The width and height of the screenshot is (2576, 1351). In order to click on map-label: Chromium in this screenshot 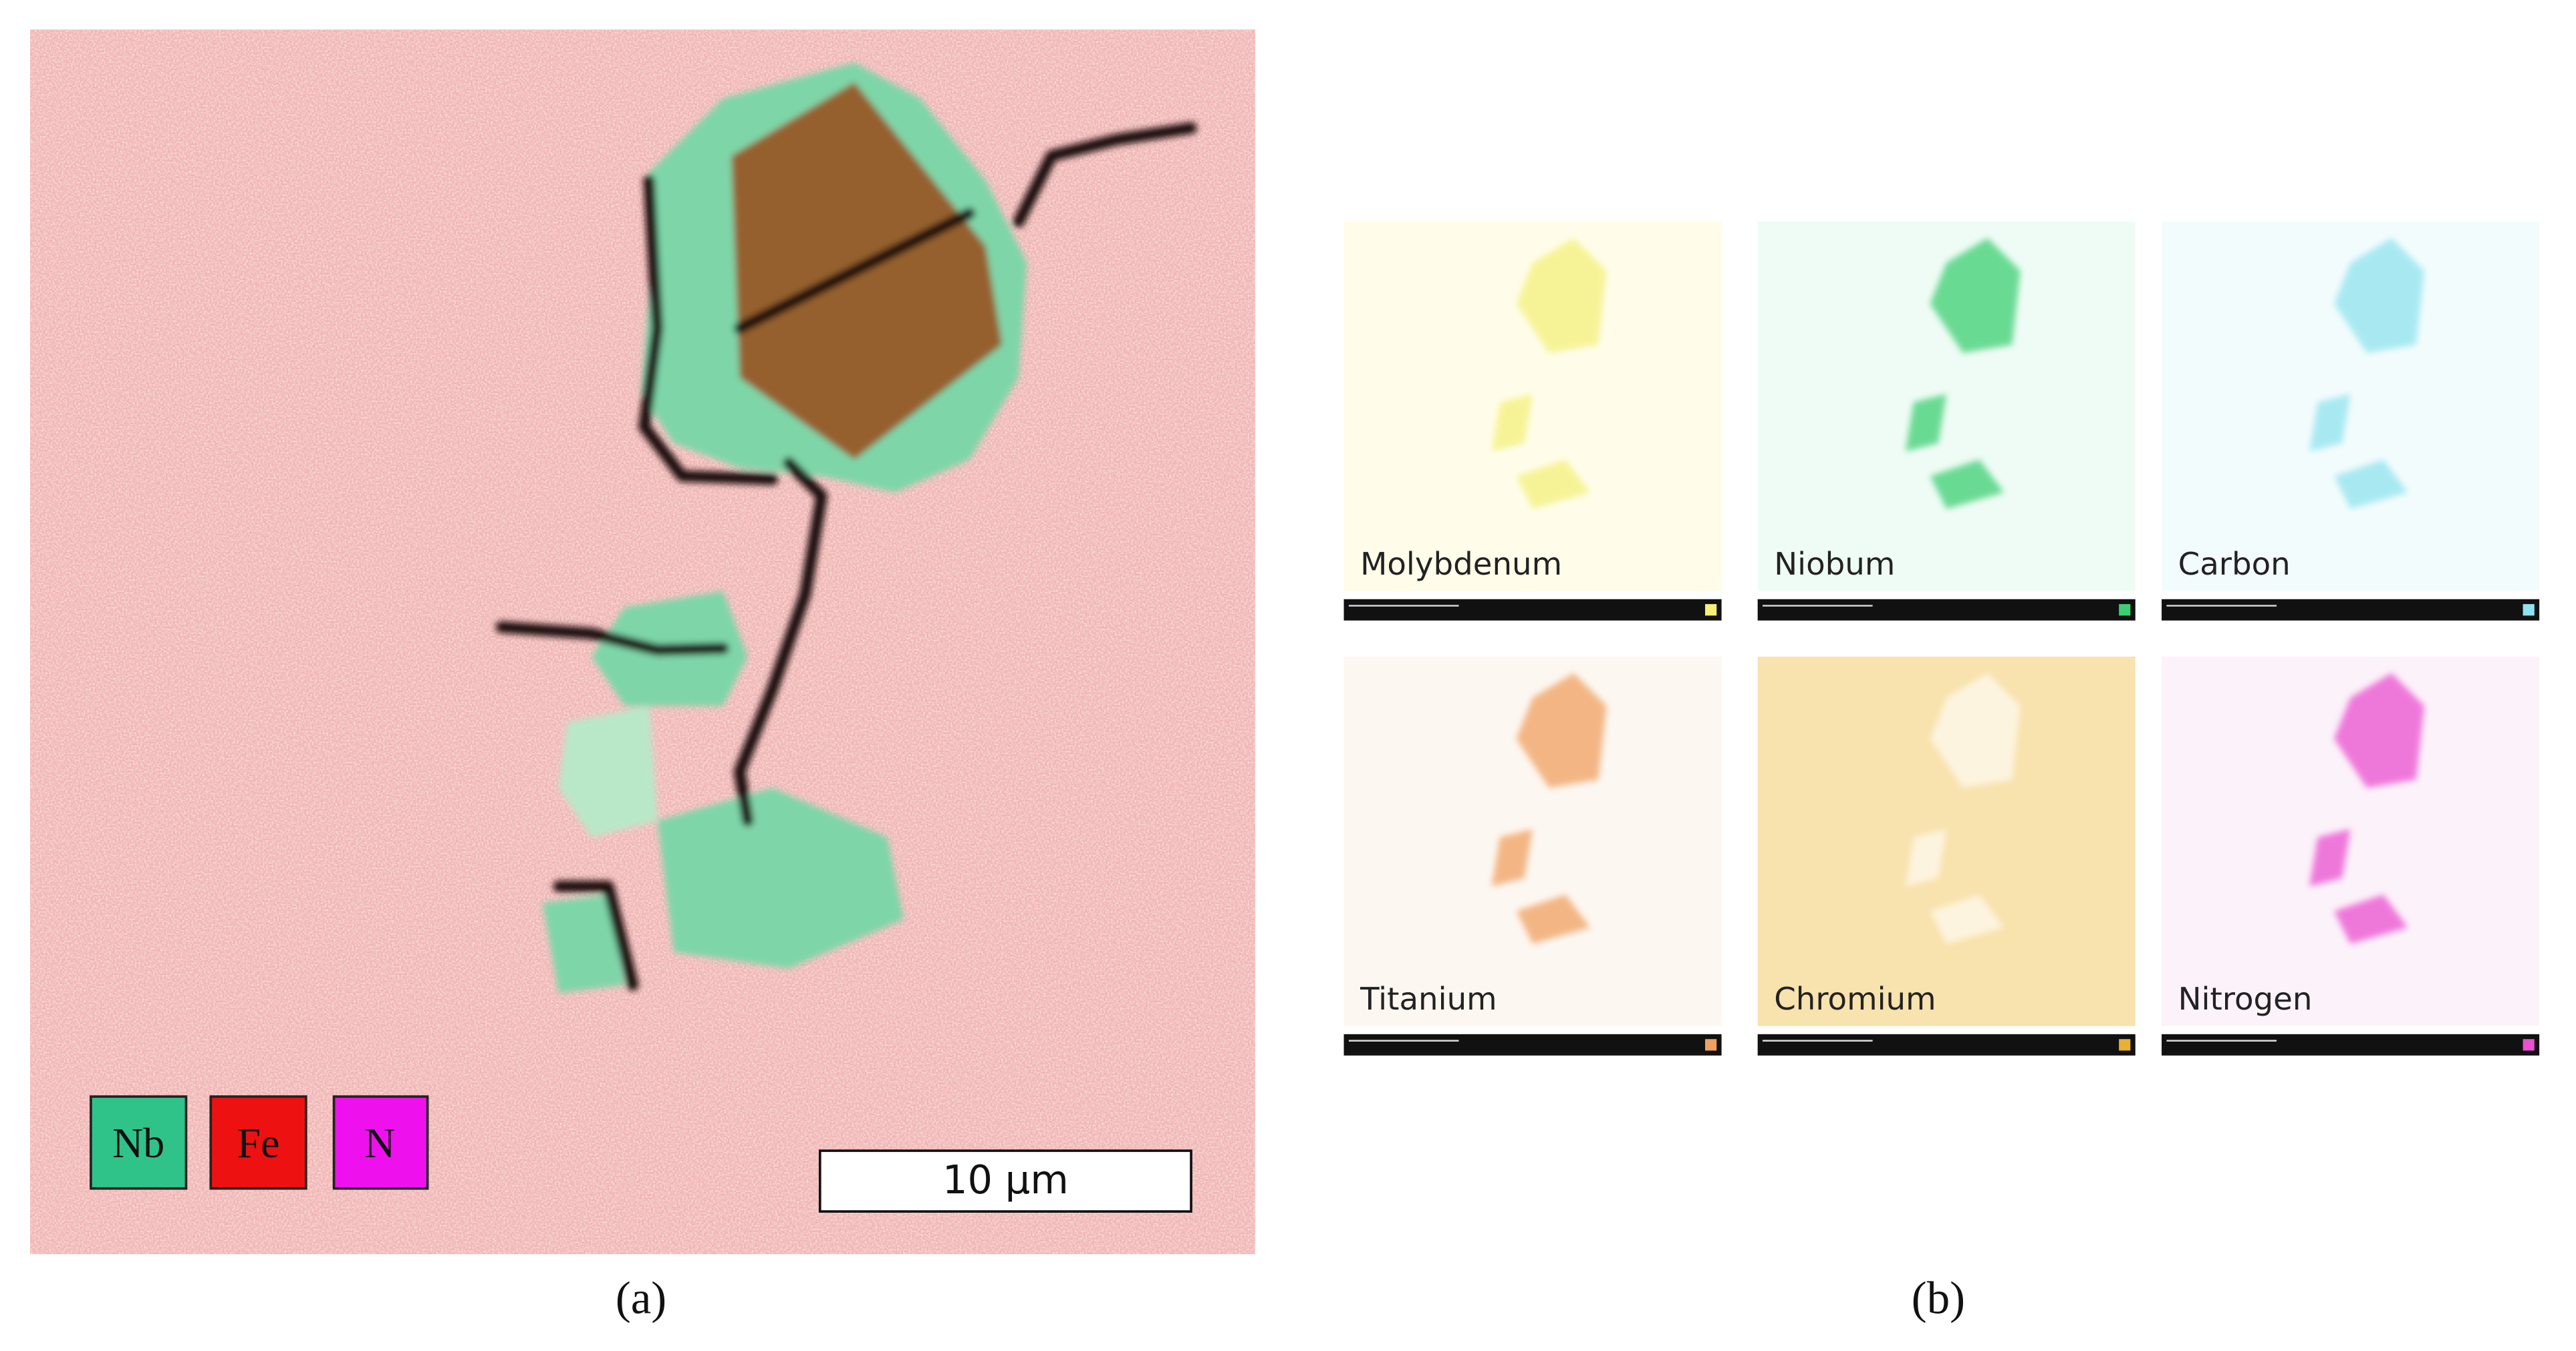, I will do `click(1855, 1000)`.